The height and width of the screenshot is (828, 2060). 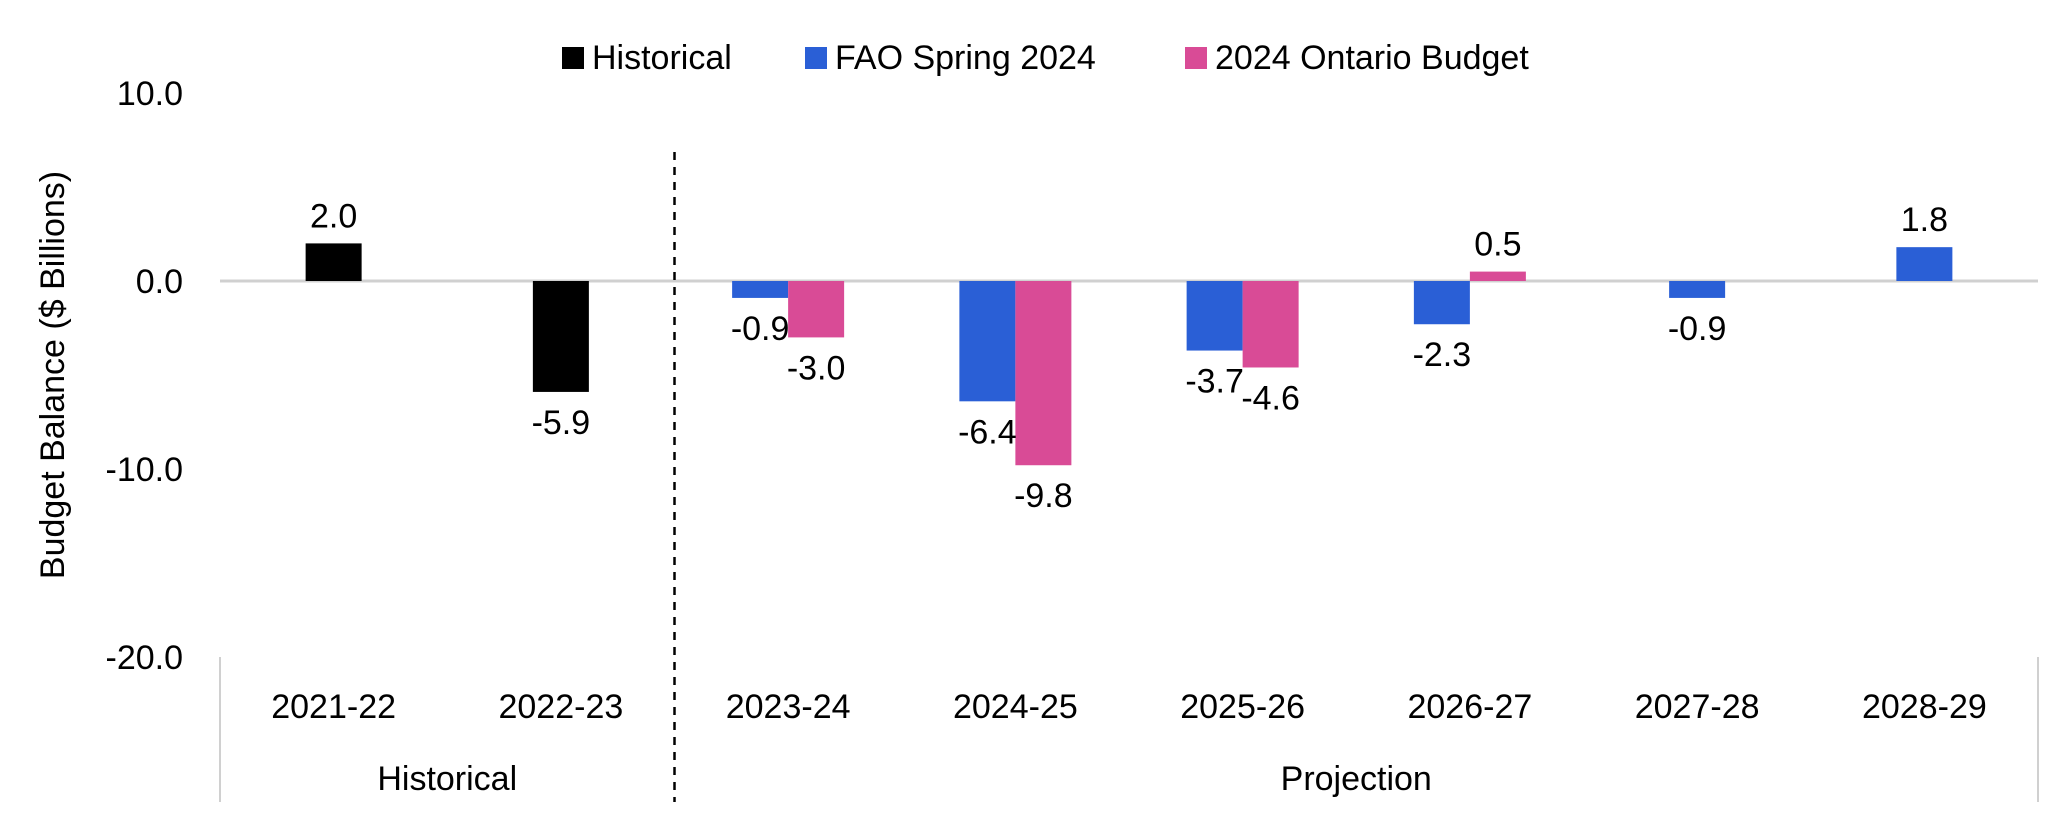 What do you see at coordinates (1924, 220) in the screenshot?
I see `data-label: 1.8` at bounding box center [1924, 220].